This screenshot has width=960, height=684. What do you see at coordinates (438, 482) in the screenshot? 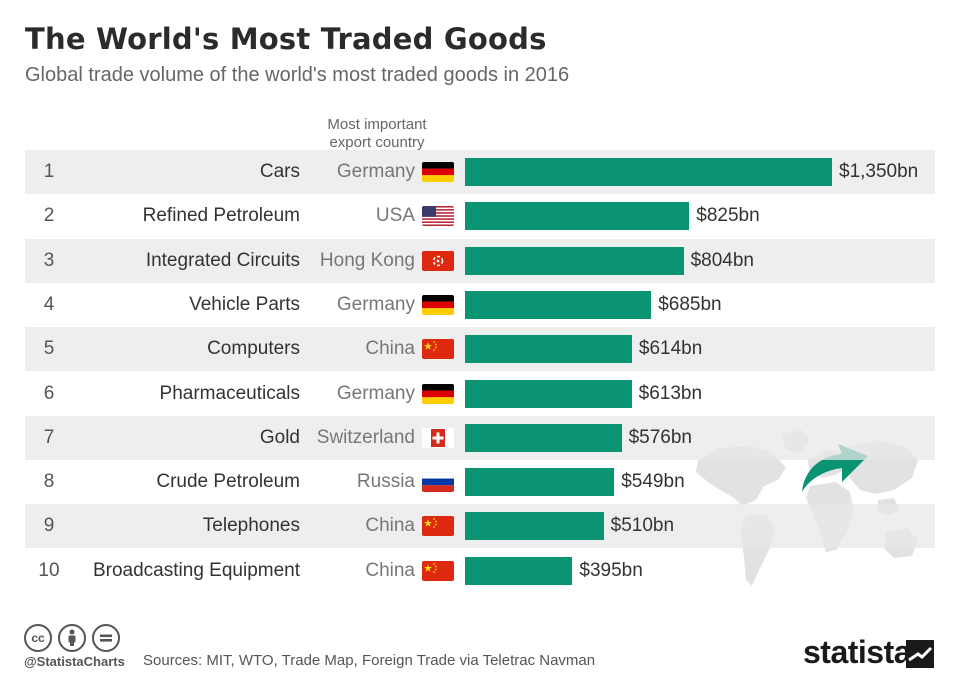
I see `russia-flag-icon` at bounding box center [438, 482].